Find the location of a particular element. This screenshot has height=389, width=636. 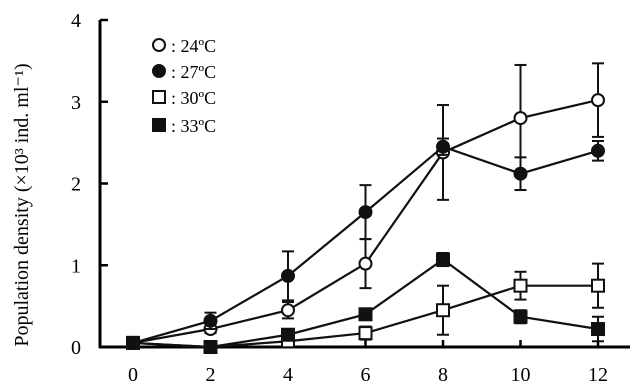

x-tick-label: 6 is located at coordinates (366, 375).